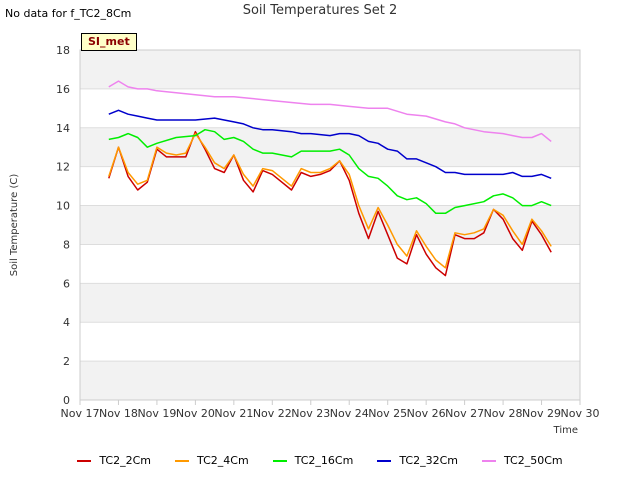 The height and width of the screenshot is (480, 640). I want to click on x-tick-label: Nov 22, so click(272, 413).